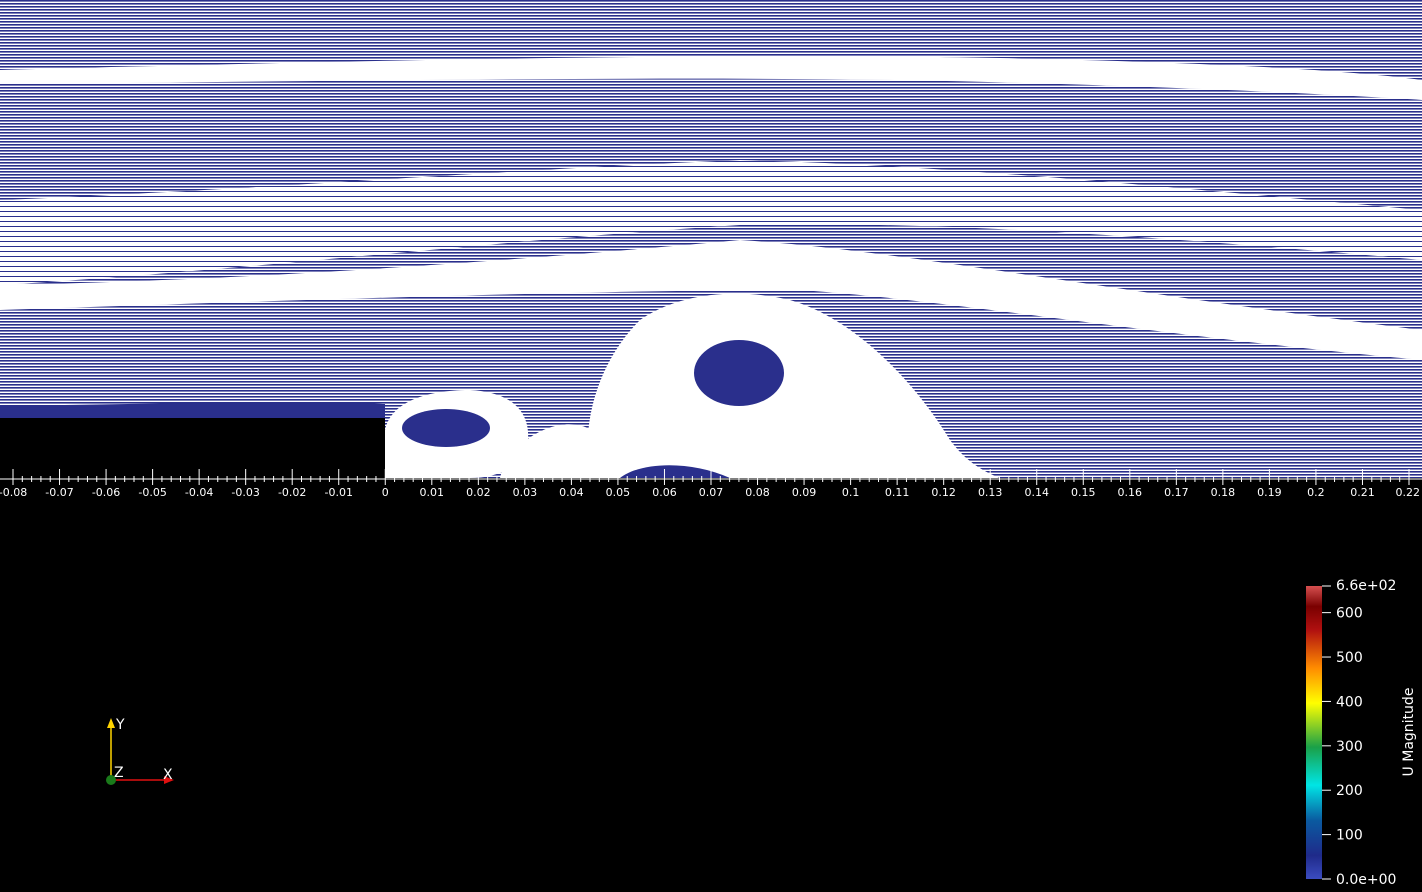 The width and height of the screenshot is (1422, 892). I want to click on streak-region-middle, so click(711, 222).